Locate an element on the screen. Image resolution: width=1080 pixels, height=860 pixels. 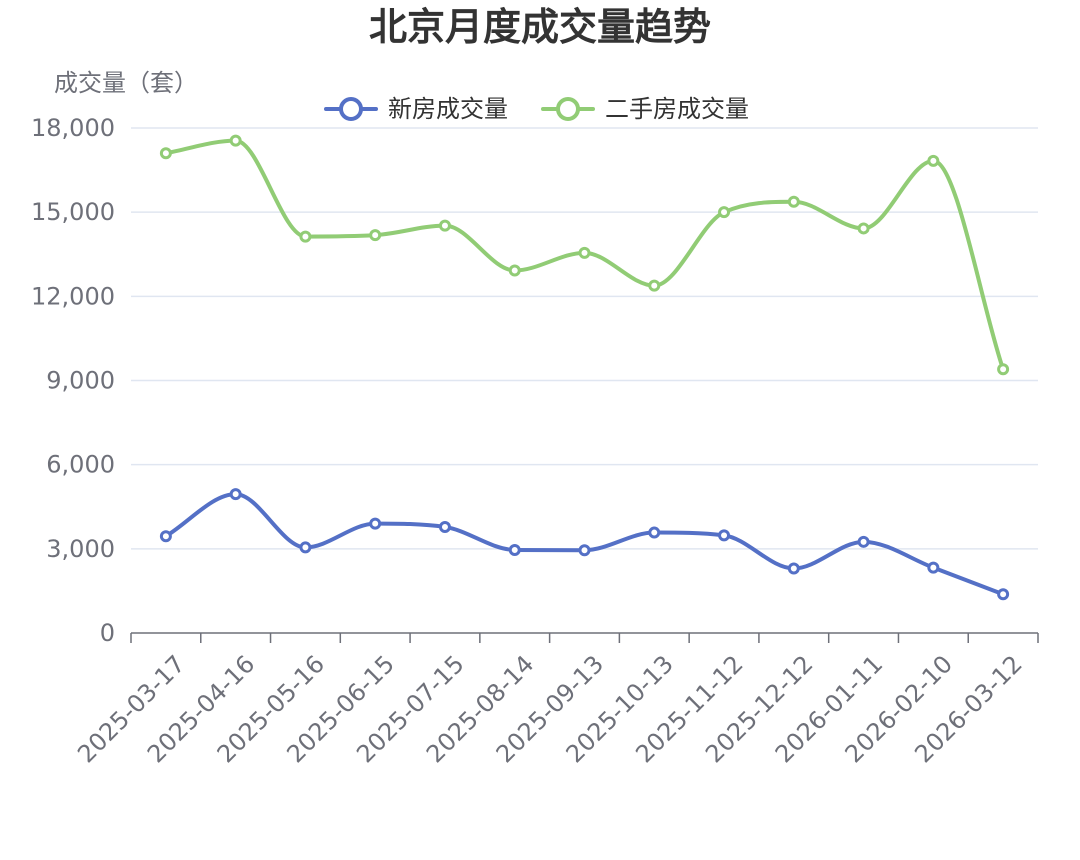
chart-title: 北京月度成交量趋势 is located at coordinates (540, 27).